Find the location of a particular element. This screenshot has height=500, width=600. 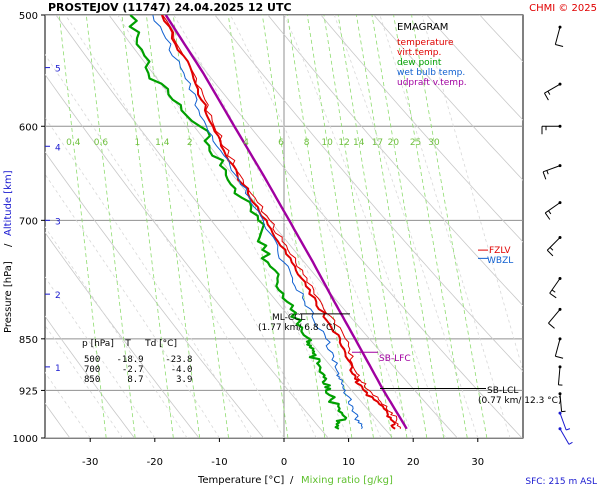

mixing-ratio-label: 12 is located at coordinates (343, 143).